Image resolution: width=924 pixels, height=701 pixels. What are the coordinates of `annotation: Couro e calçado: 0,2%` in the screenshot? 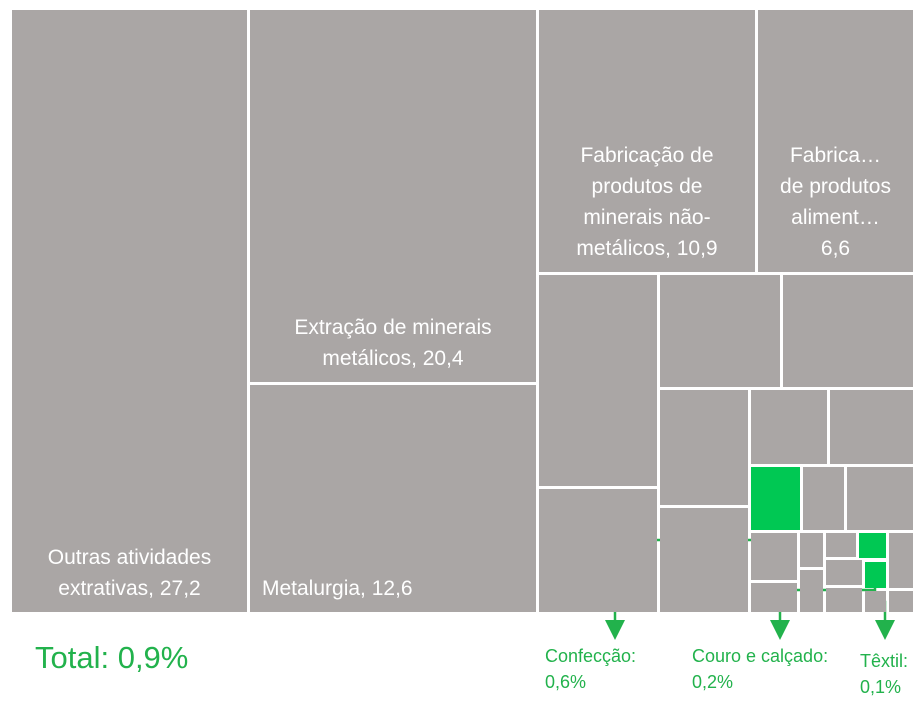 It's located at (760, 669).